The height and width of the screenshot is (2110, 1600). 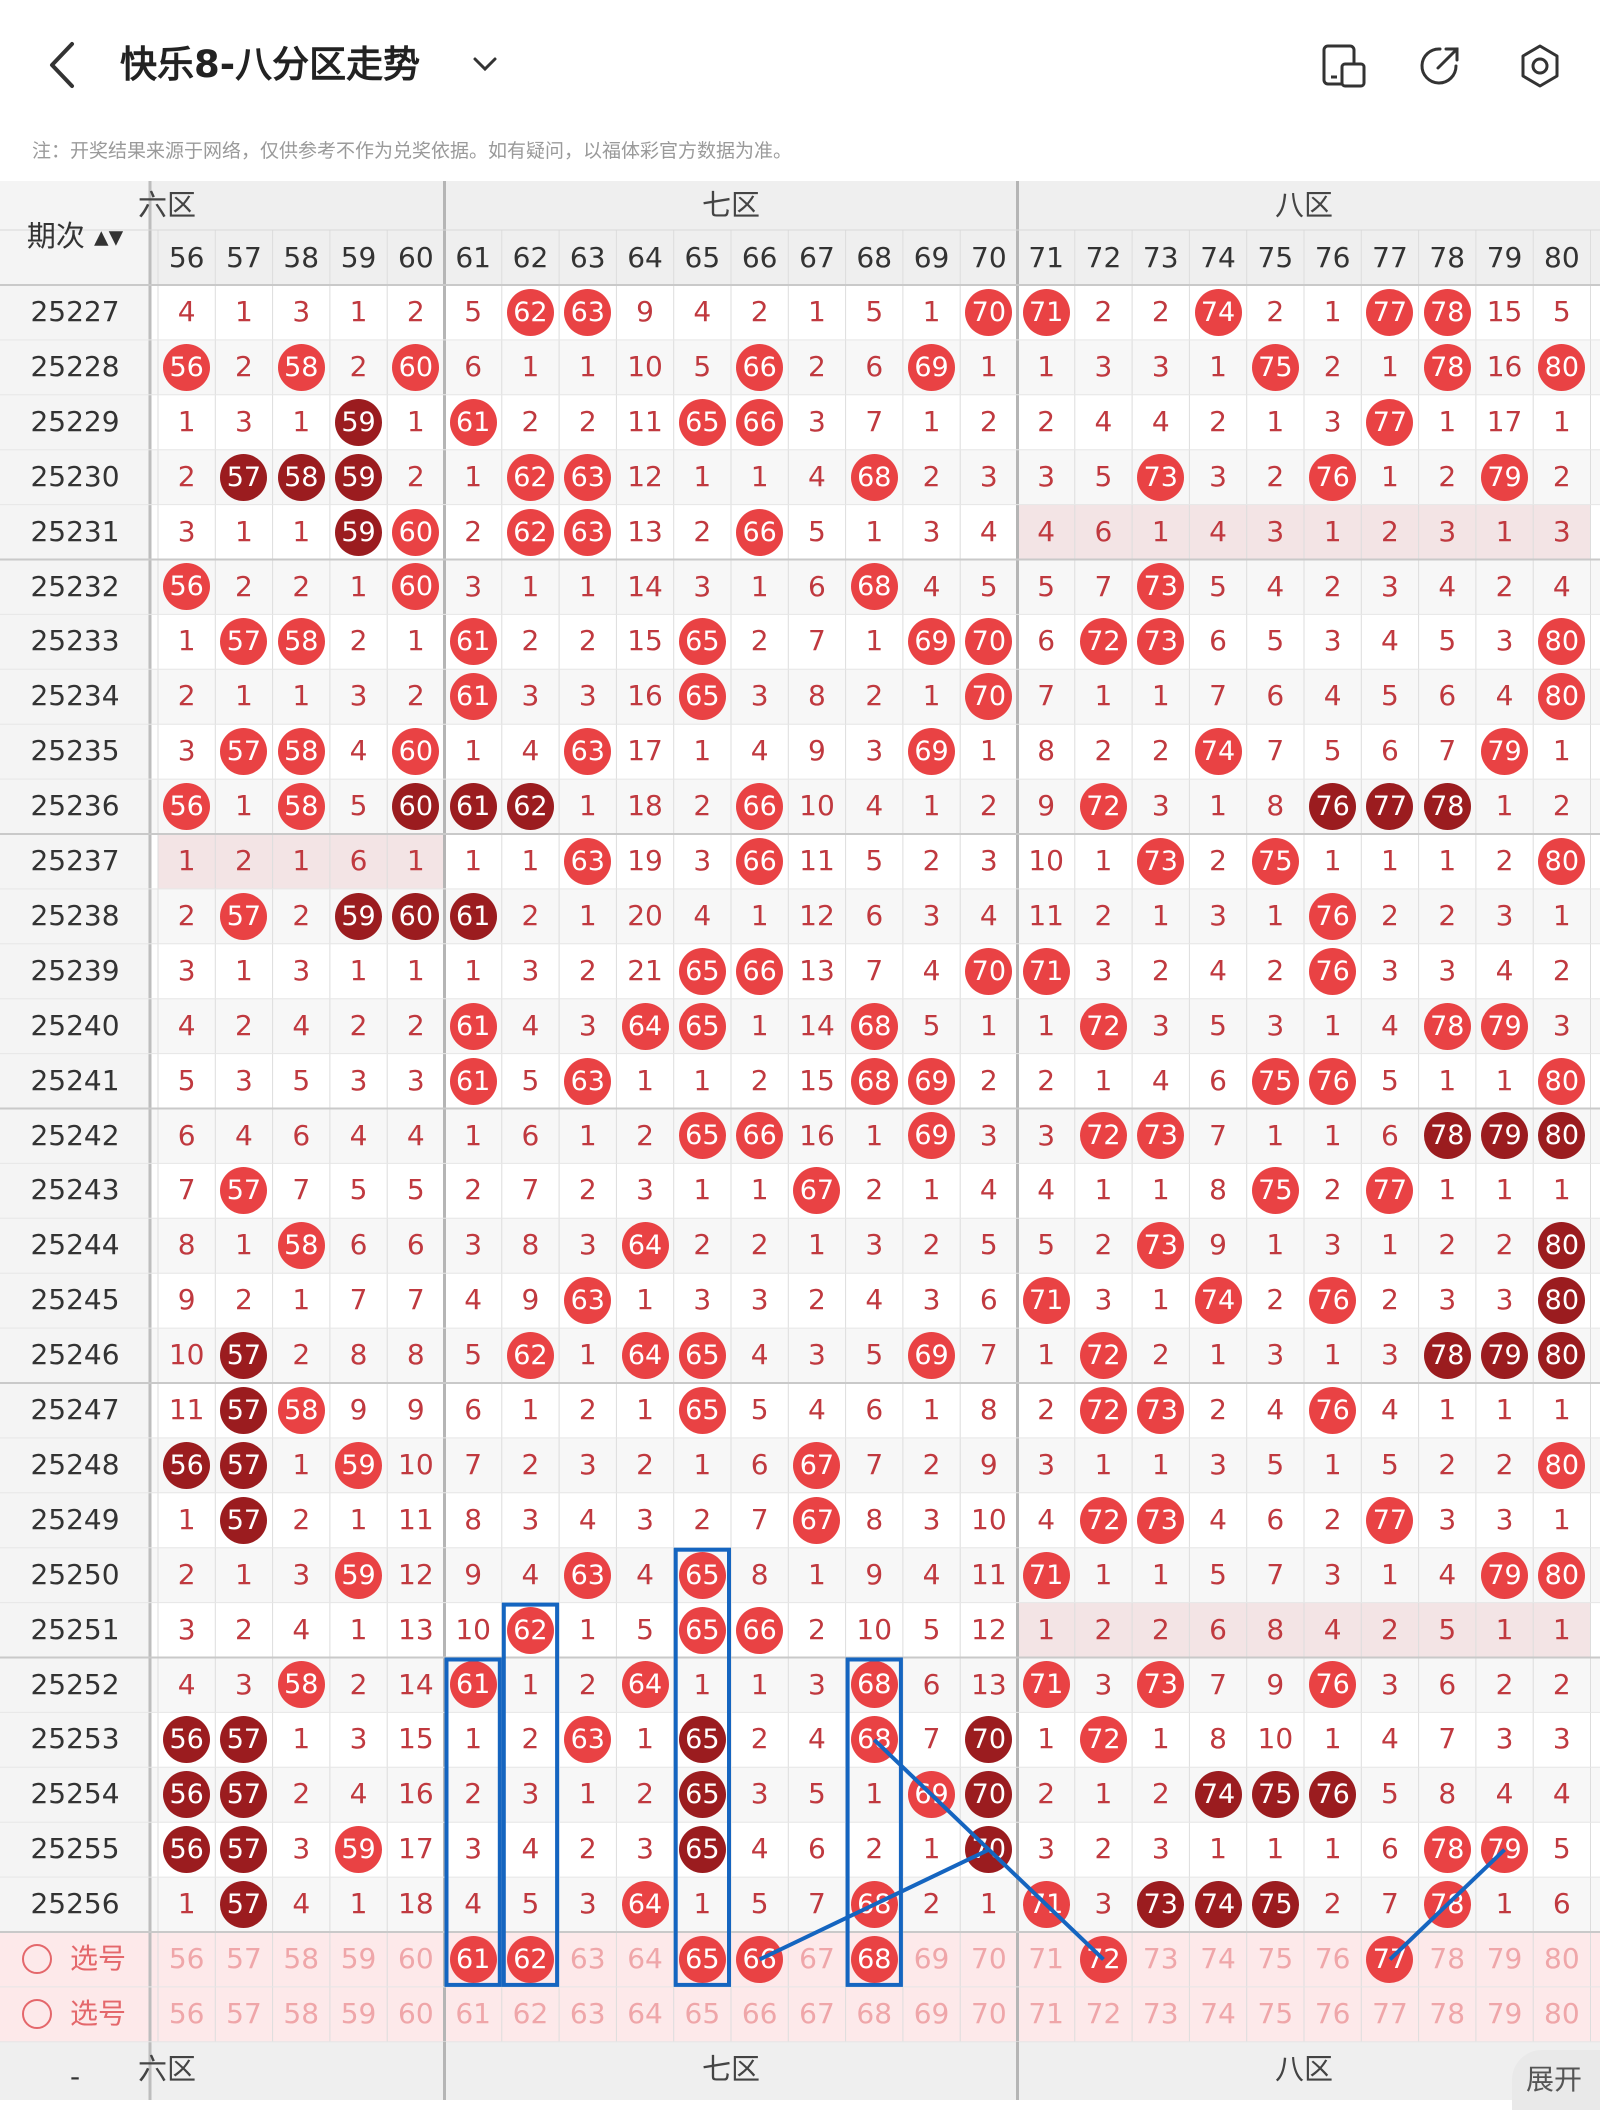 What do you see at coordinates (1390, 2013) in the screenshot?
I see `pick-number: 77` at bounding box center [1390, 2013].